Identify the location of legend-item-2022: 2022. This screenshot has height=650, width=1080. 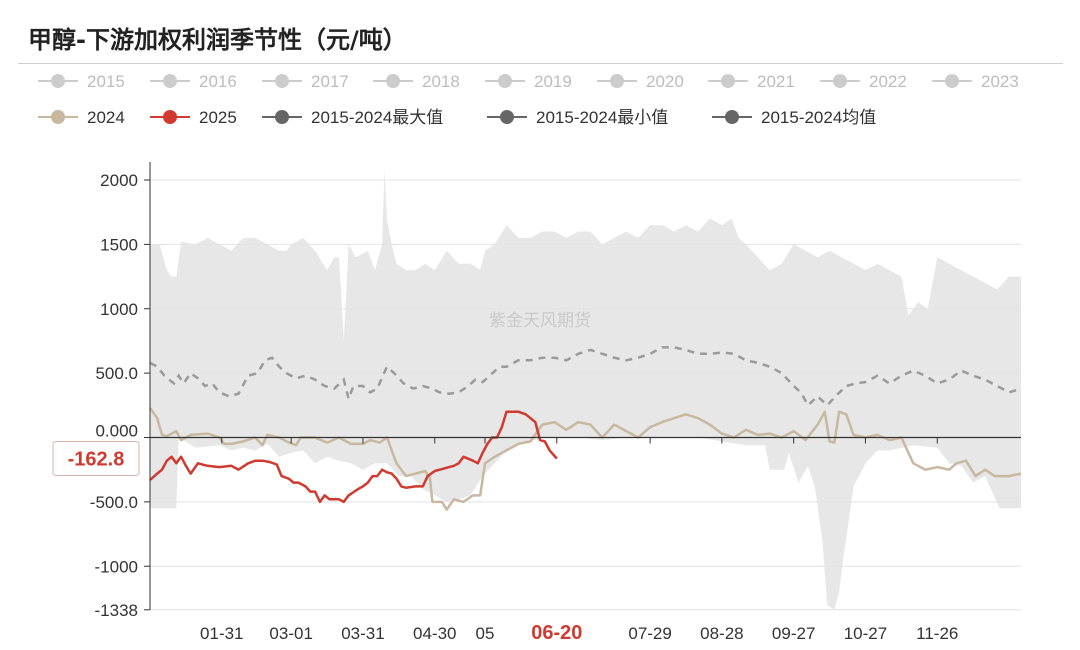
(863, 81).